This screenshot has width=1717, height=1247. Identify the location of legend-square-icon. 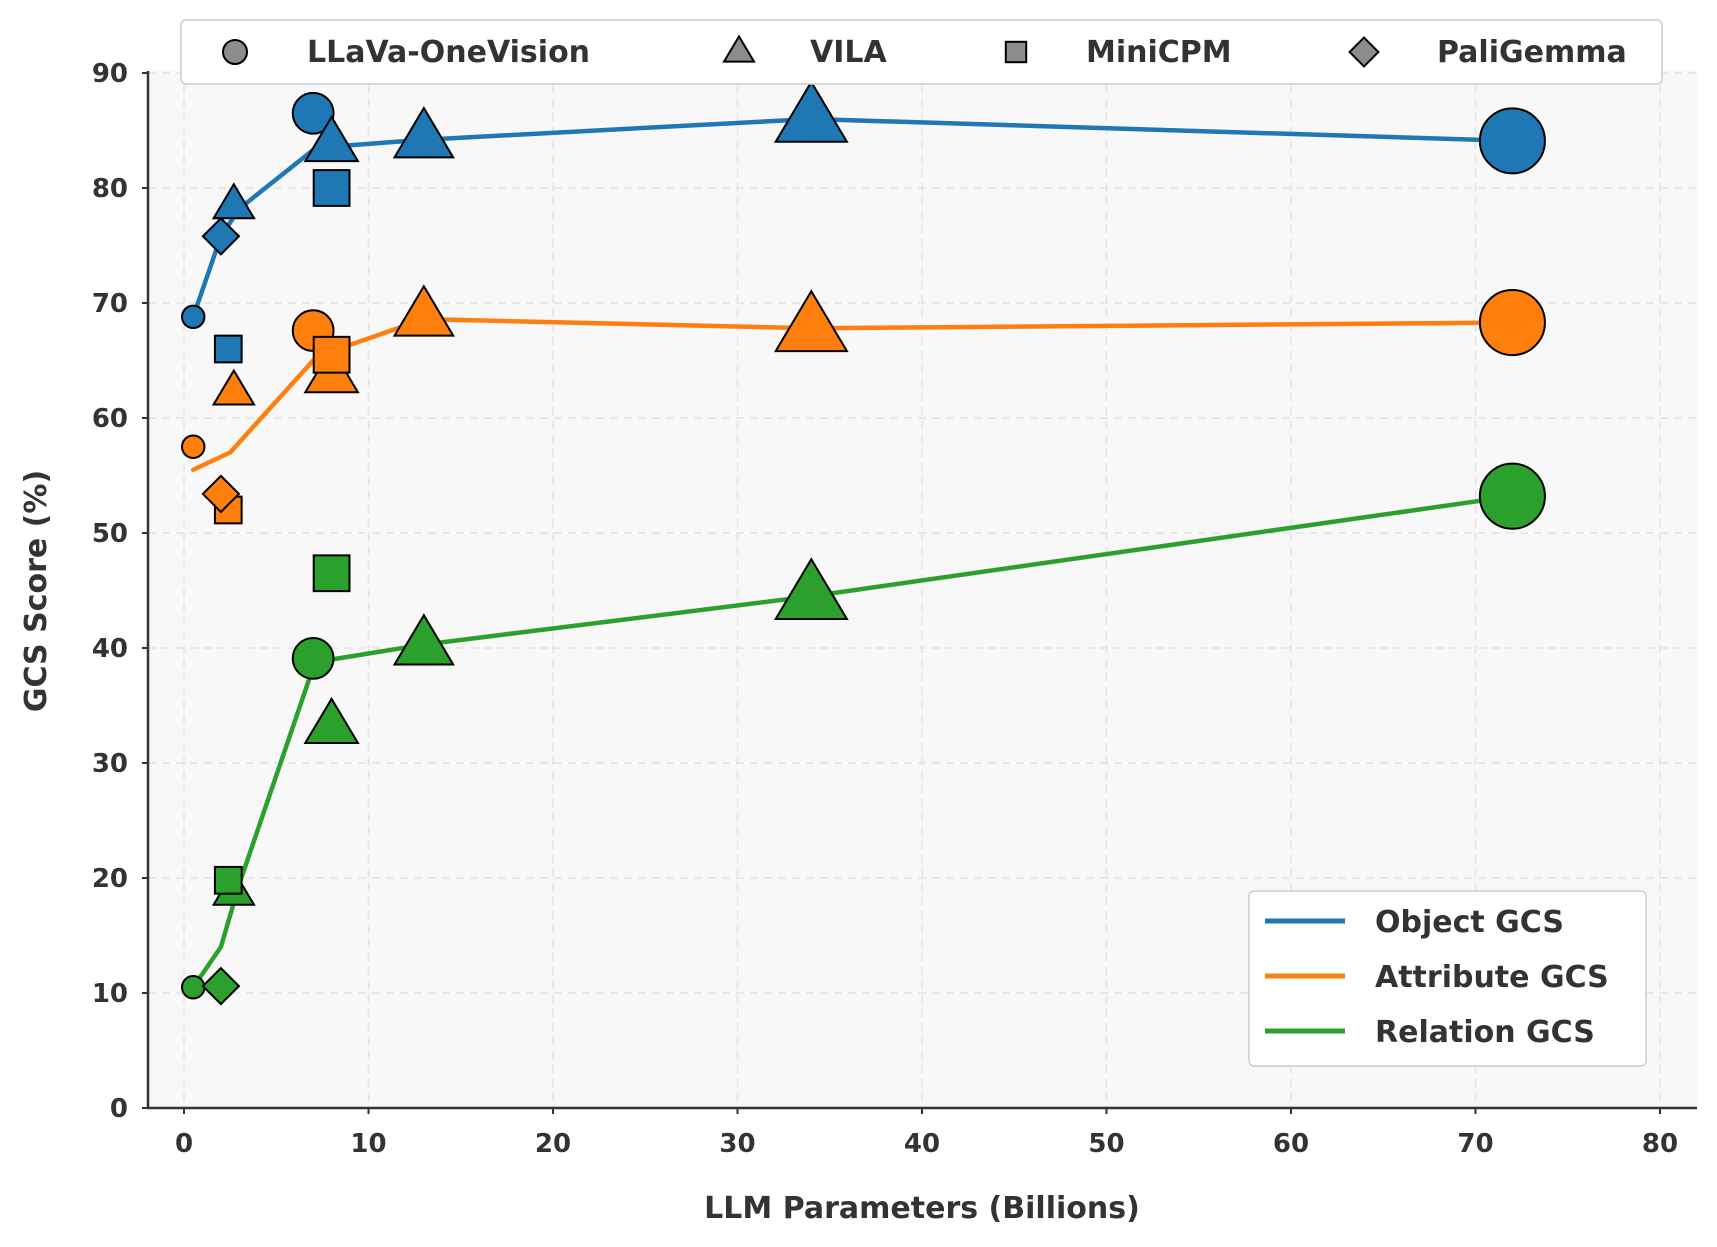
(1016, 52).